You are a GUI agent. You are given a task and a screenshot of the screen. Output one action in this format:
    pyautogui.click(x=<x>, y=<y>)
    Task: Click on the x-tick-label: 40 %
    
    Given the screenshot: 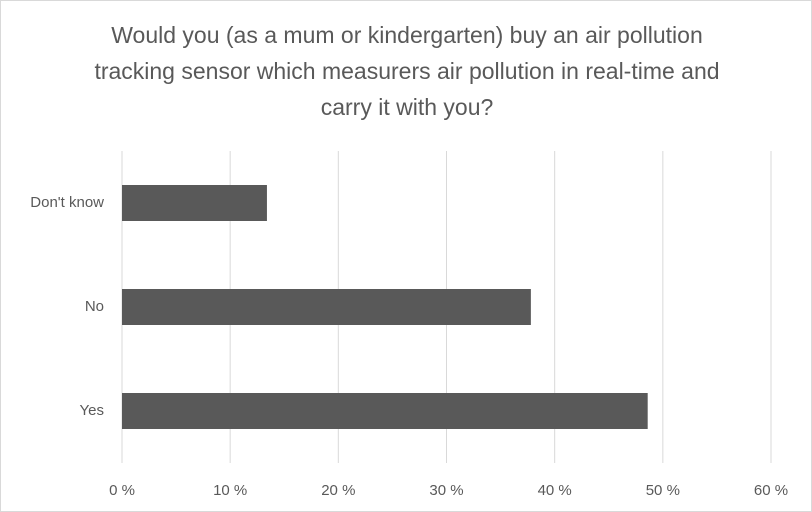 What is the action you would take?
    pyautogui.click(x=555, y=490)
    